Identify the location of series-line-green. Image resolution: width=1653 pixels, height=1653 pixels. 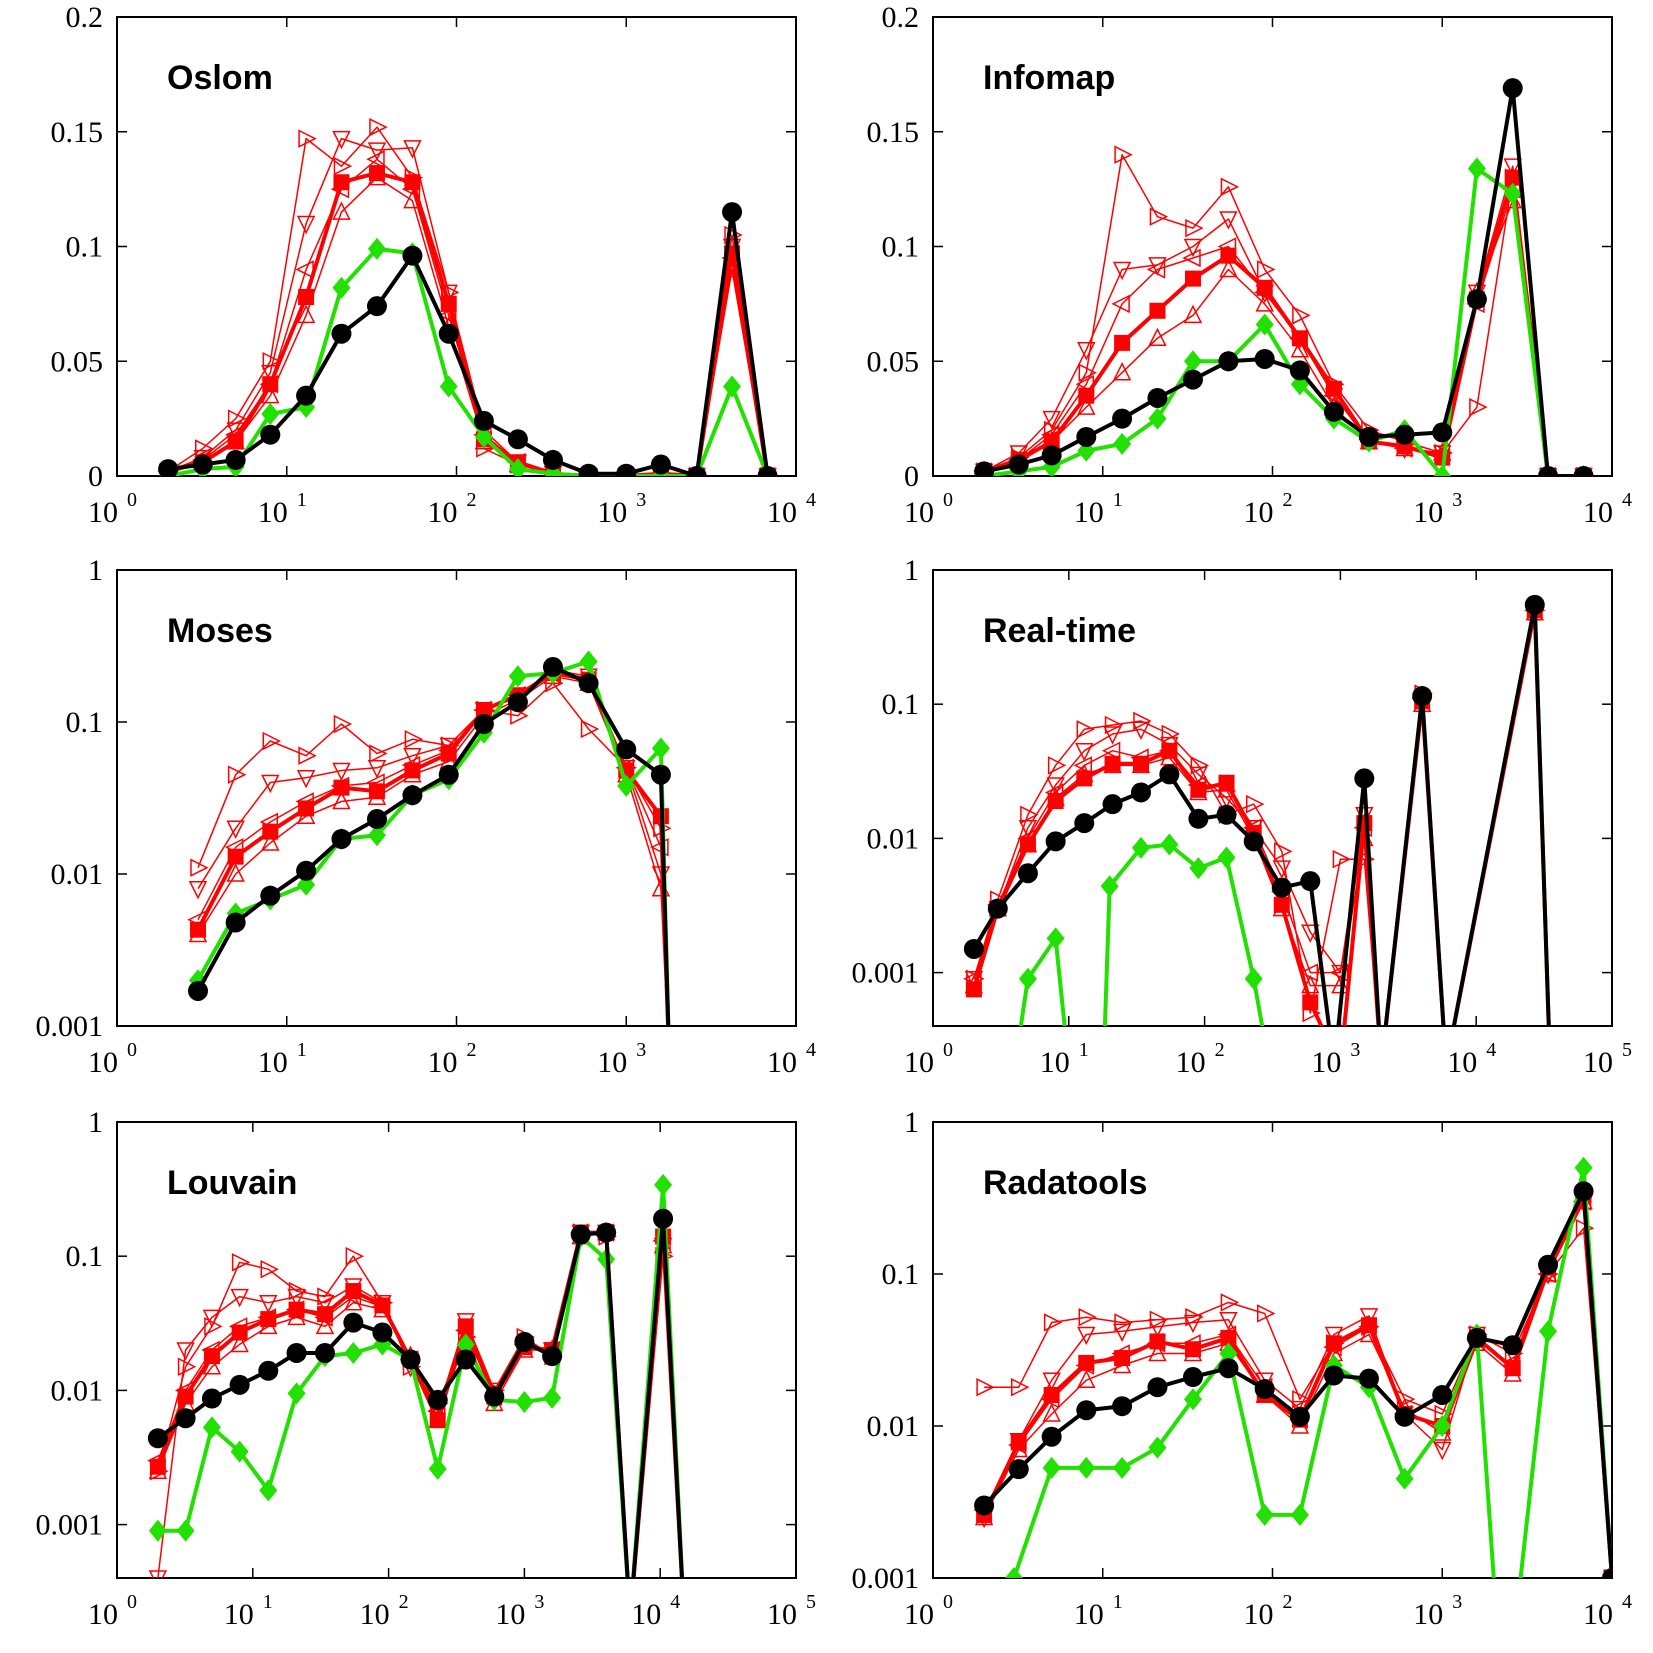
(433, 842).